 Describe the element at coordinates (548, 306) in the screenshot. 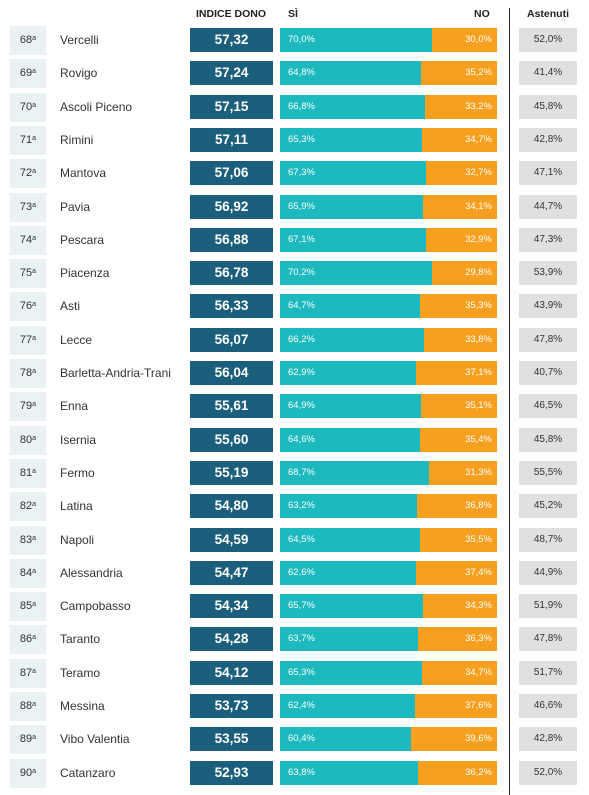

I see `astenuti-value: 43,9%` at that location.